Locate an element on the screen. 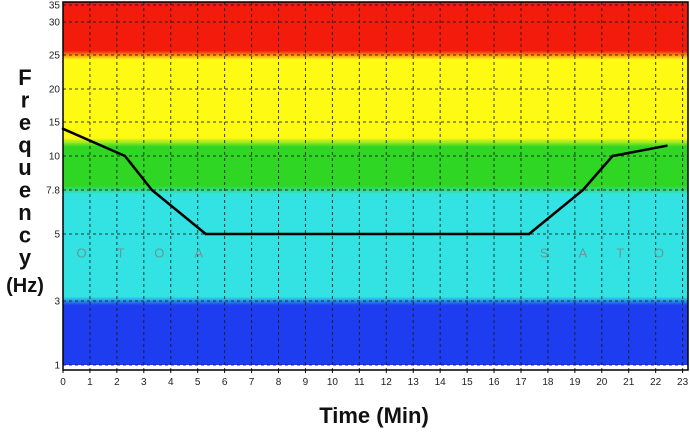 The height and width of the screenshot is (435, 690). y-tick-label: 35 is located at coordinates (55, 6).